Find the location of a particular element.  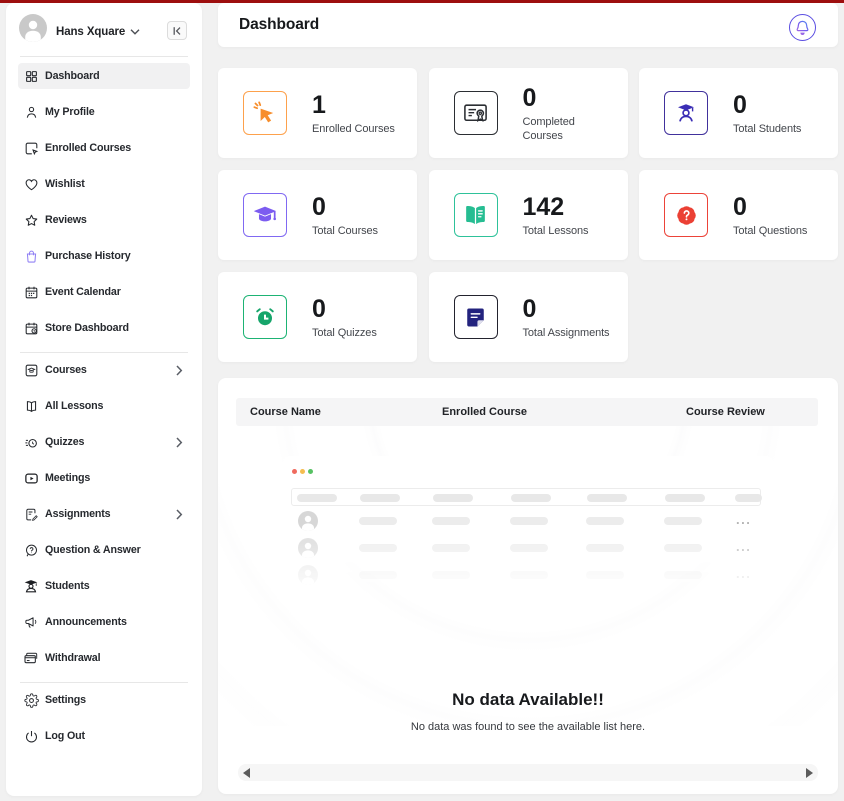

page-title: Dashboard is located at coordinates (279, 24).